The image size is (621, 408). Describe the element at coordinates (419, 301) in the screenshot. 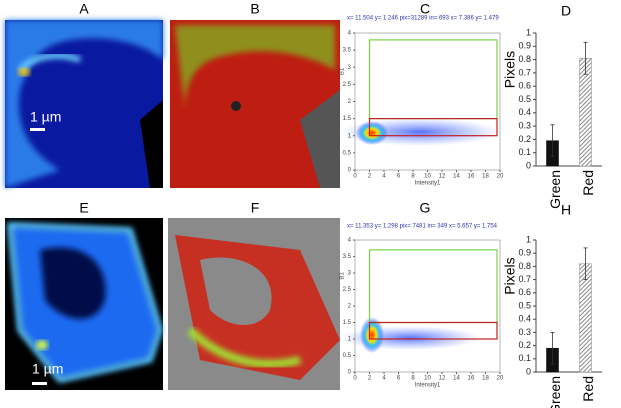

I see `density-g` at that location.